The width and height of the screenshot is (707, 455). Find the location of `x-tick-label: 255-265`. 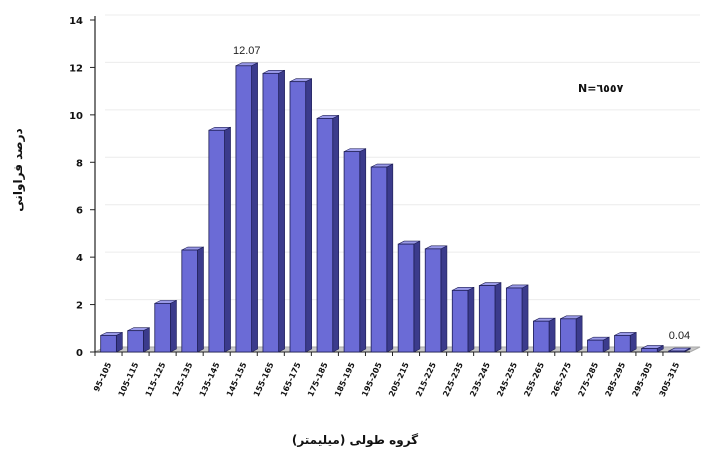

x-tick-label: 255-265 is located at coordinates (534, 379).